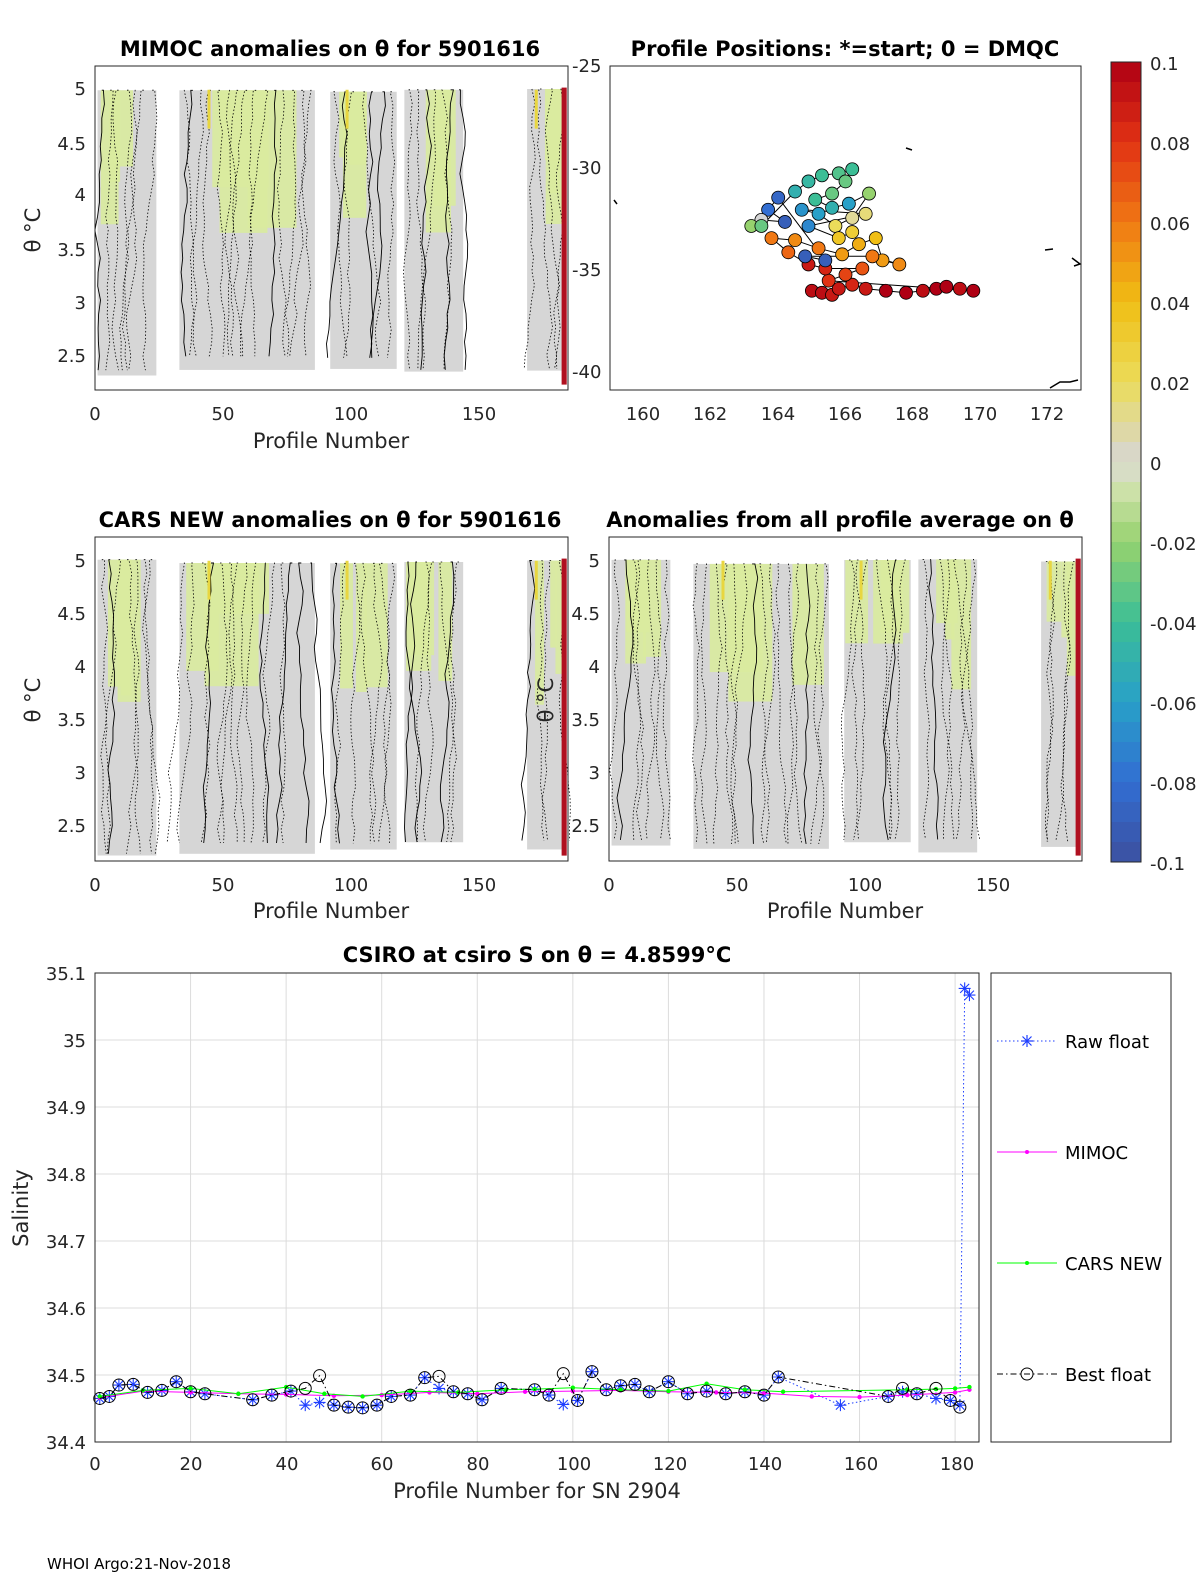 Image resolution: width=1200 pixels, height=1575 pixels. I want to click on y-tick: -40, so click(586, 372).